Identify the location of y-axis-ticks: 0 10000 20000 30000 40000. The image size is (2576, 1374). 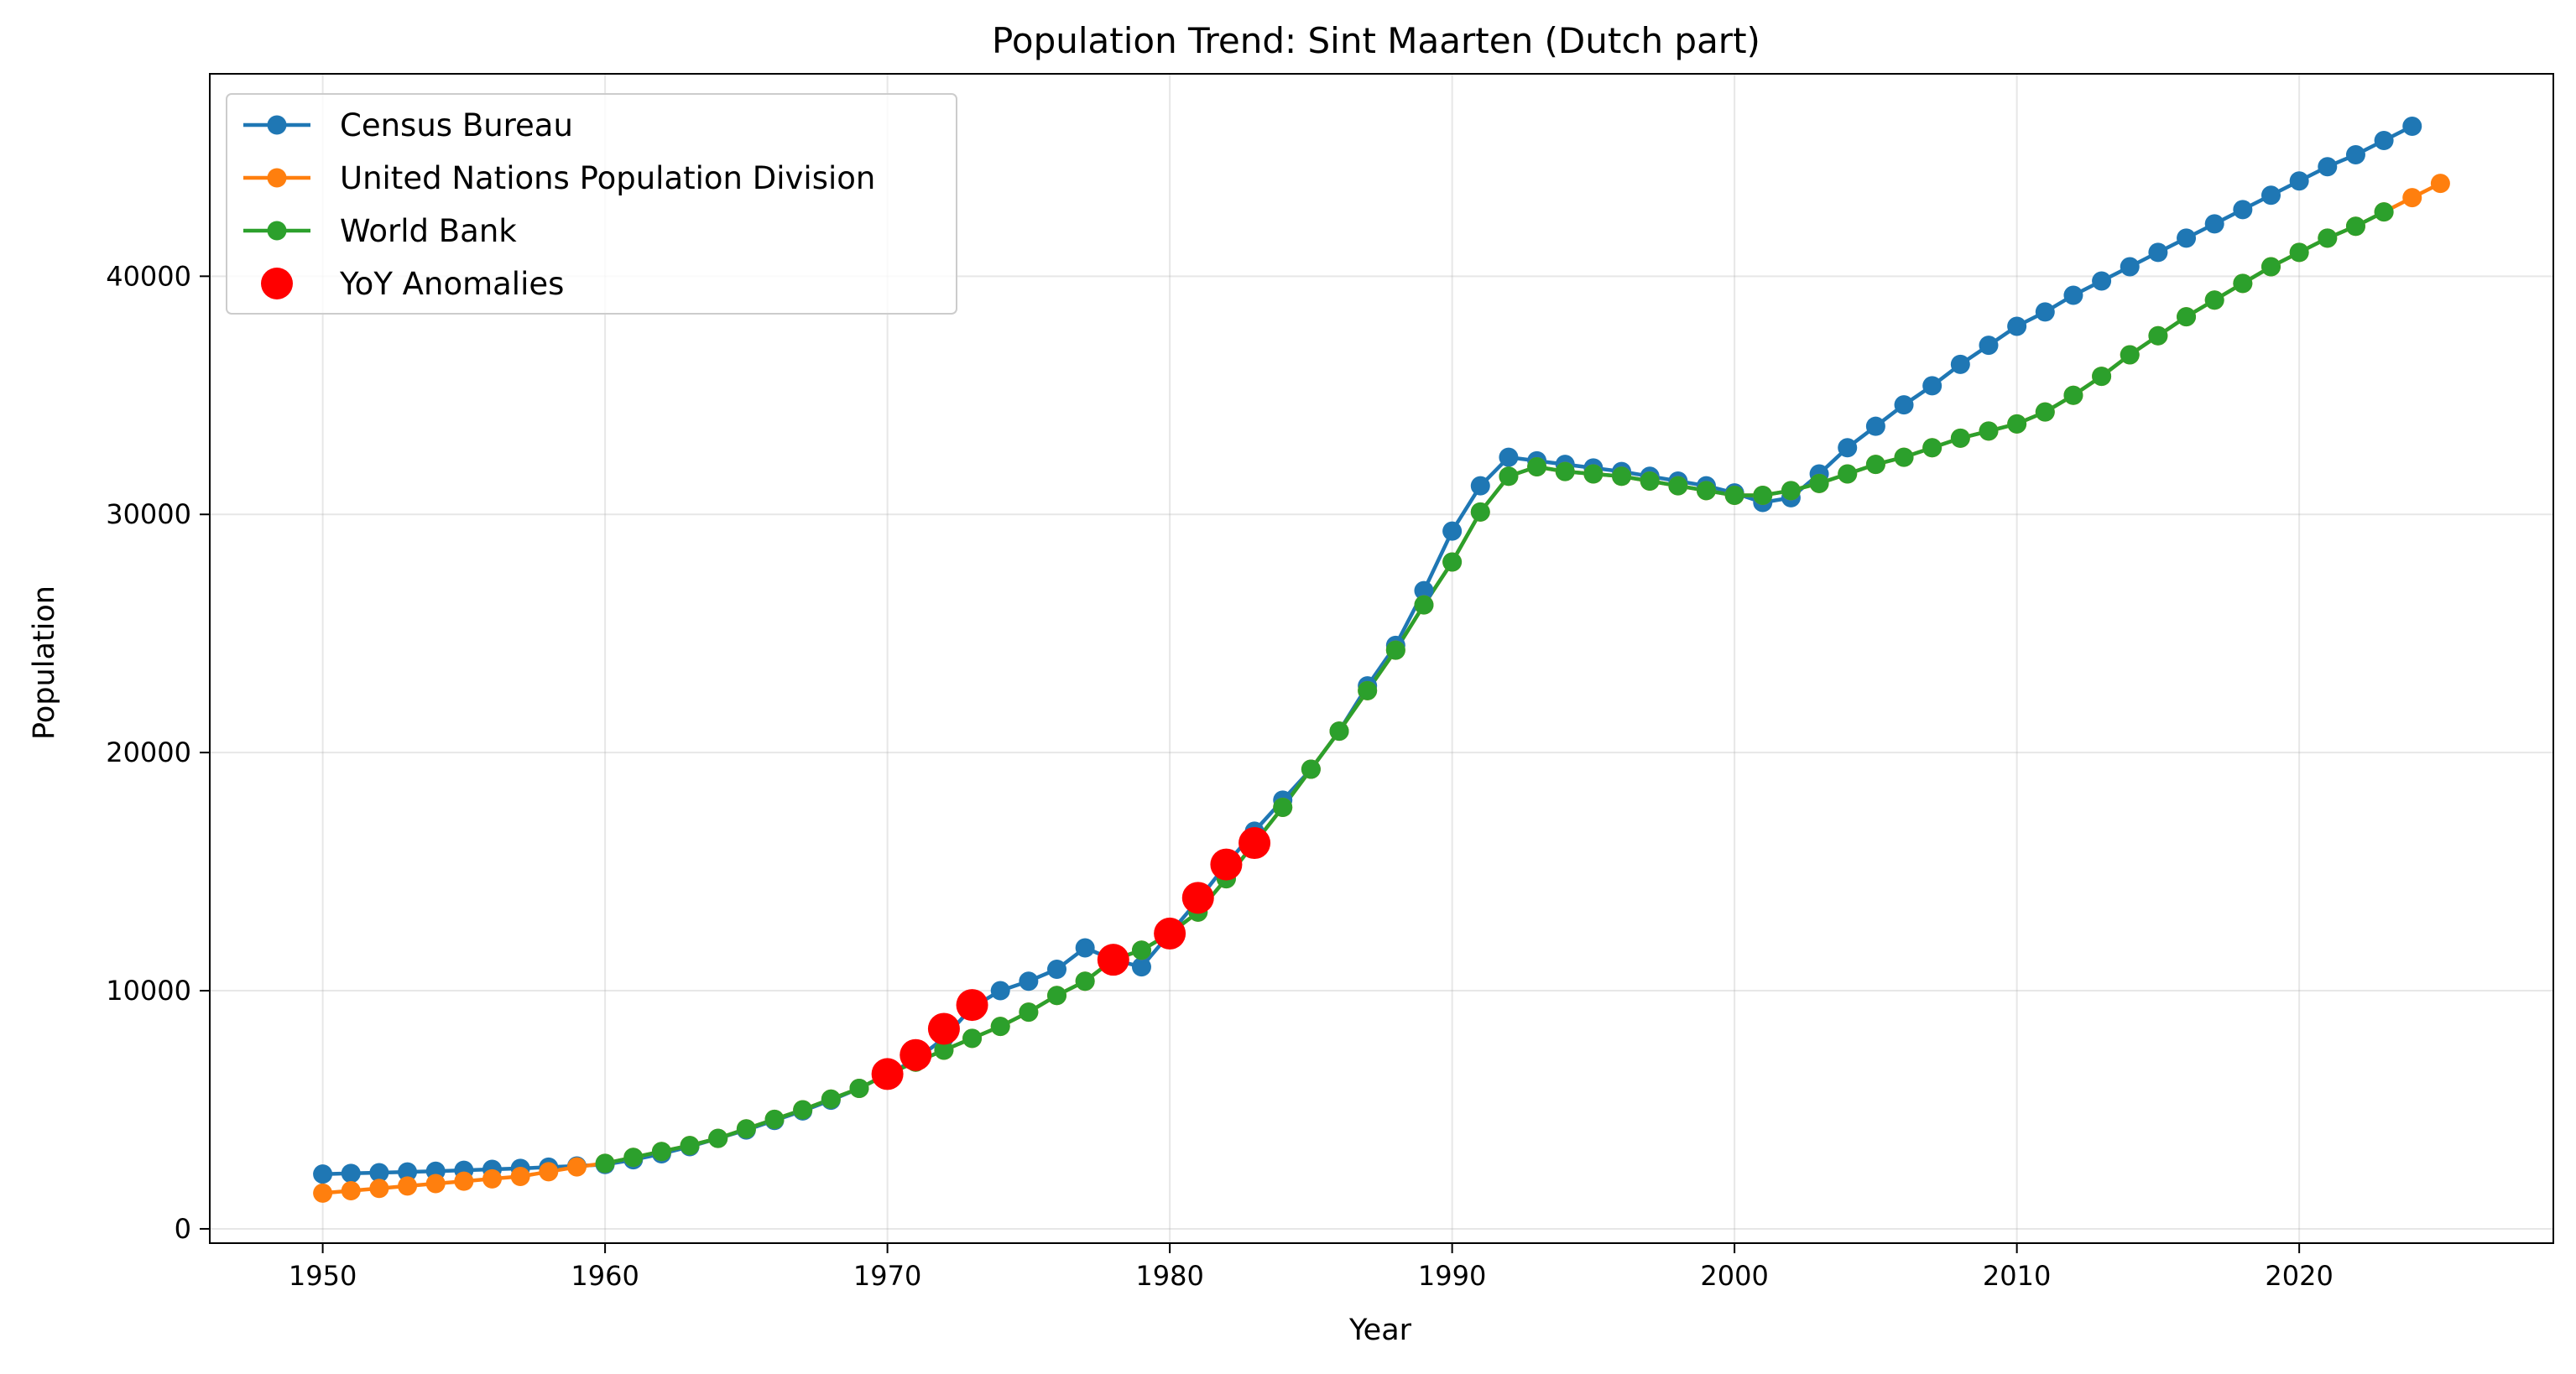
(158, 752).